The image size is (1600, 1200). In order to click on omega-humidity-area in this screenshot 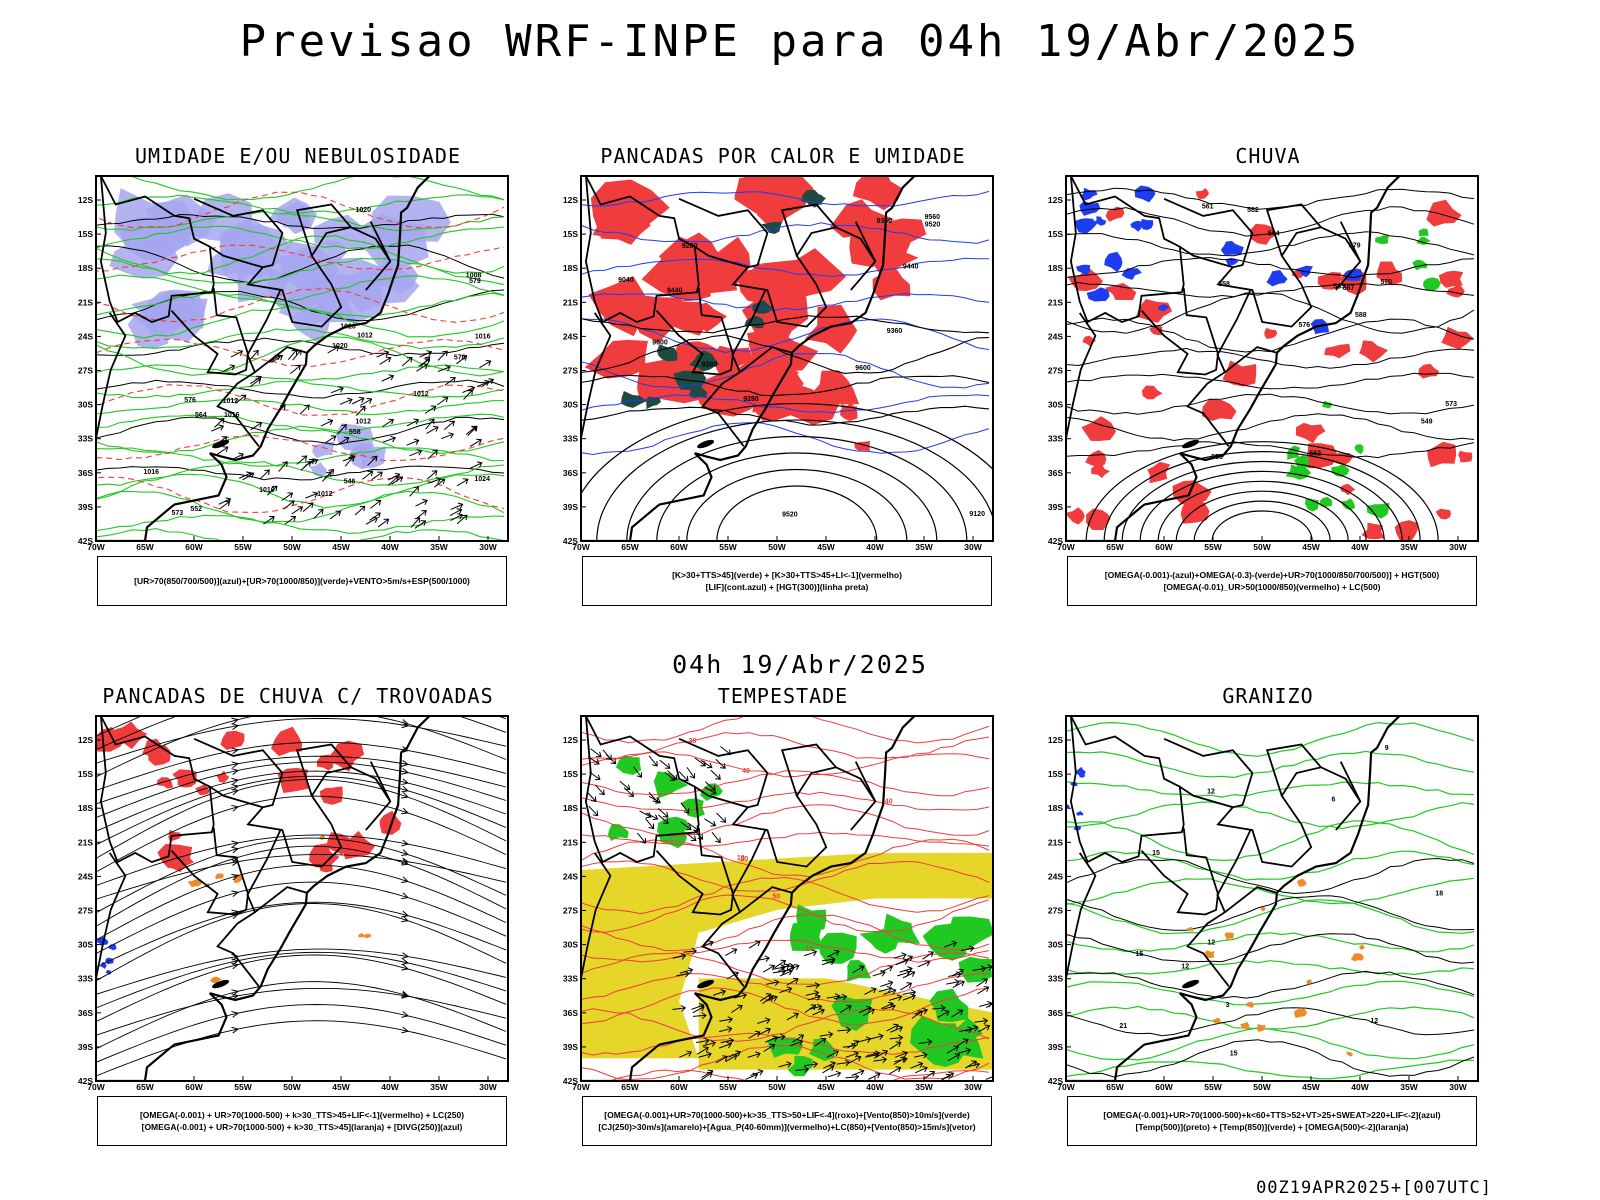, I will do `click(1451, 279)`.